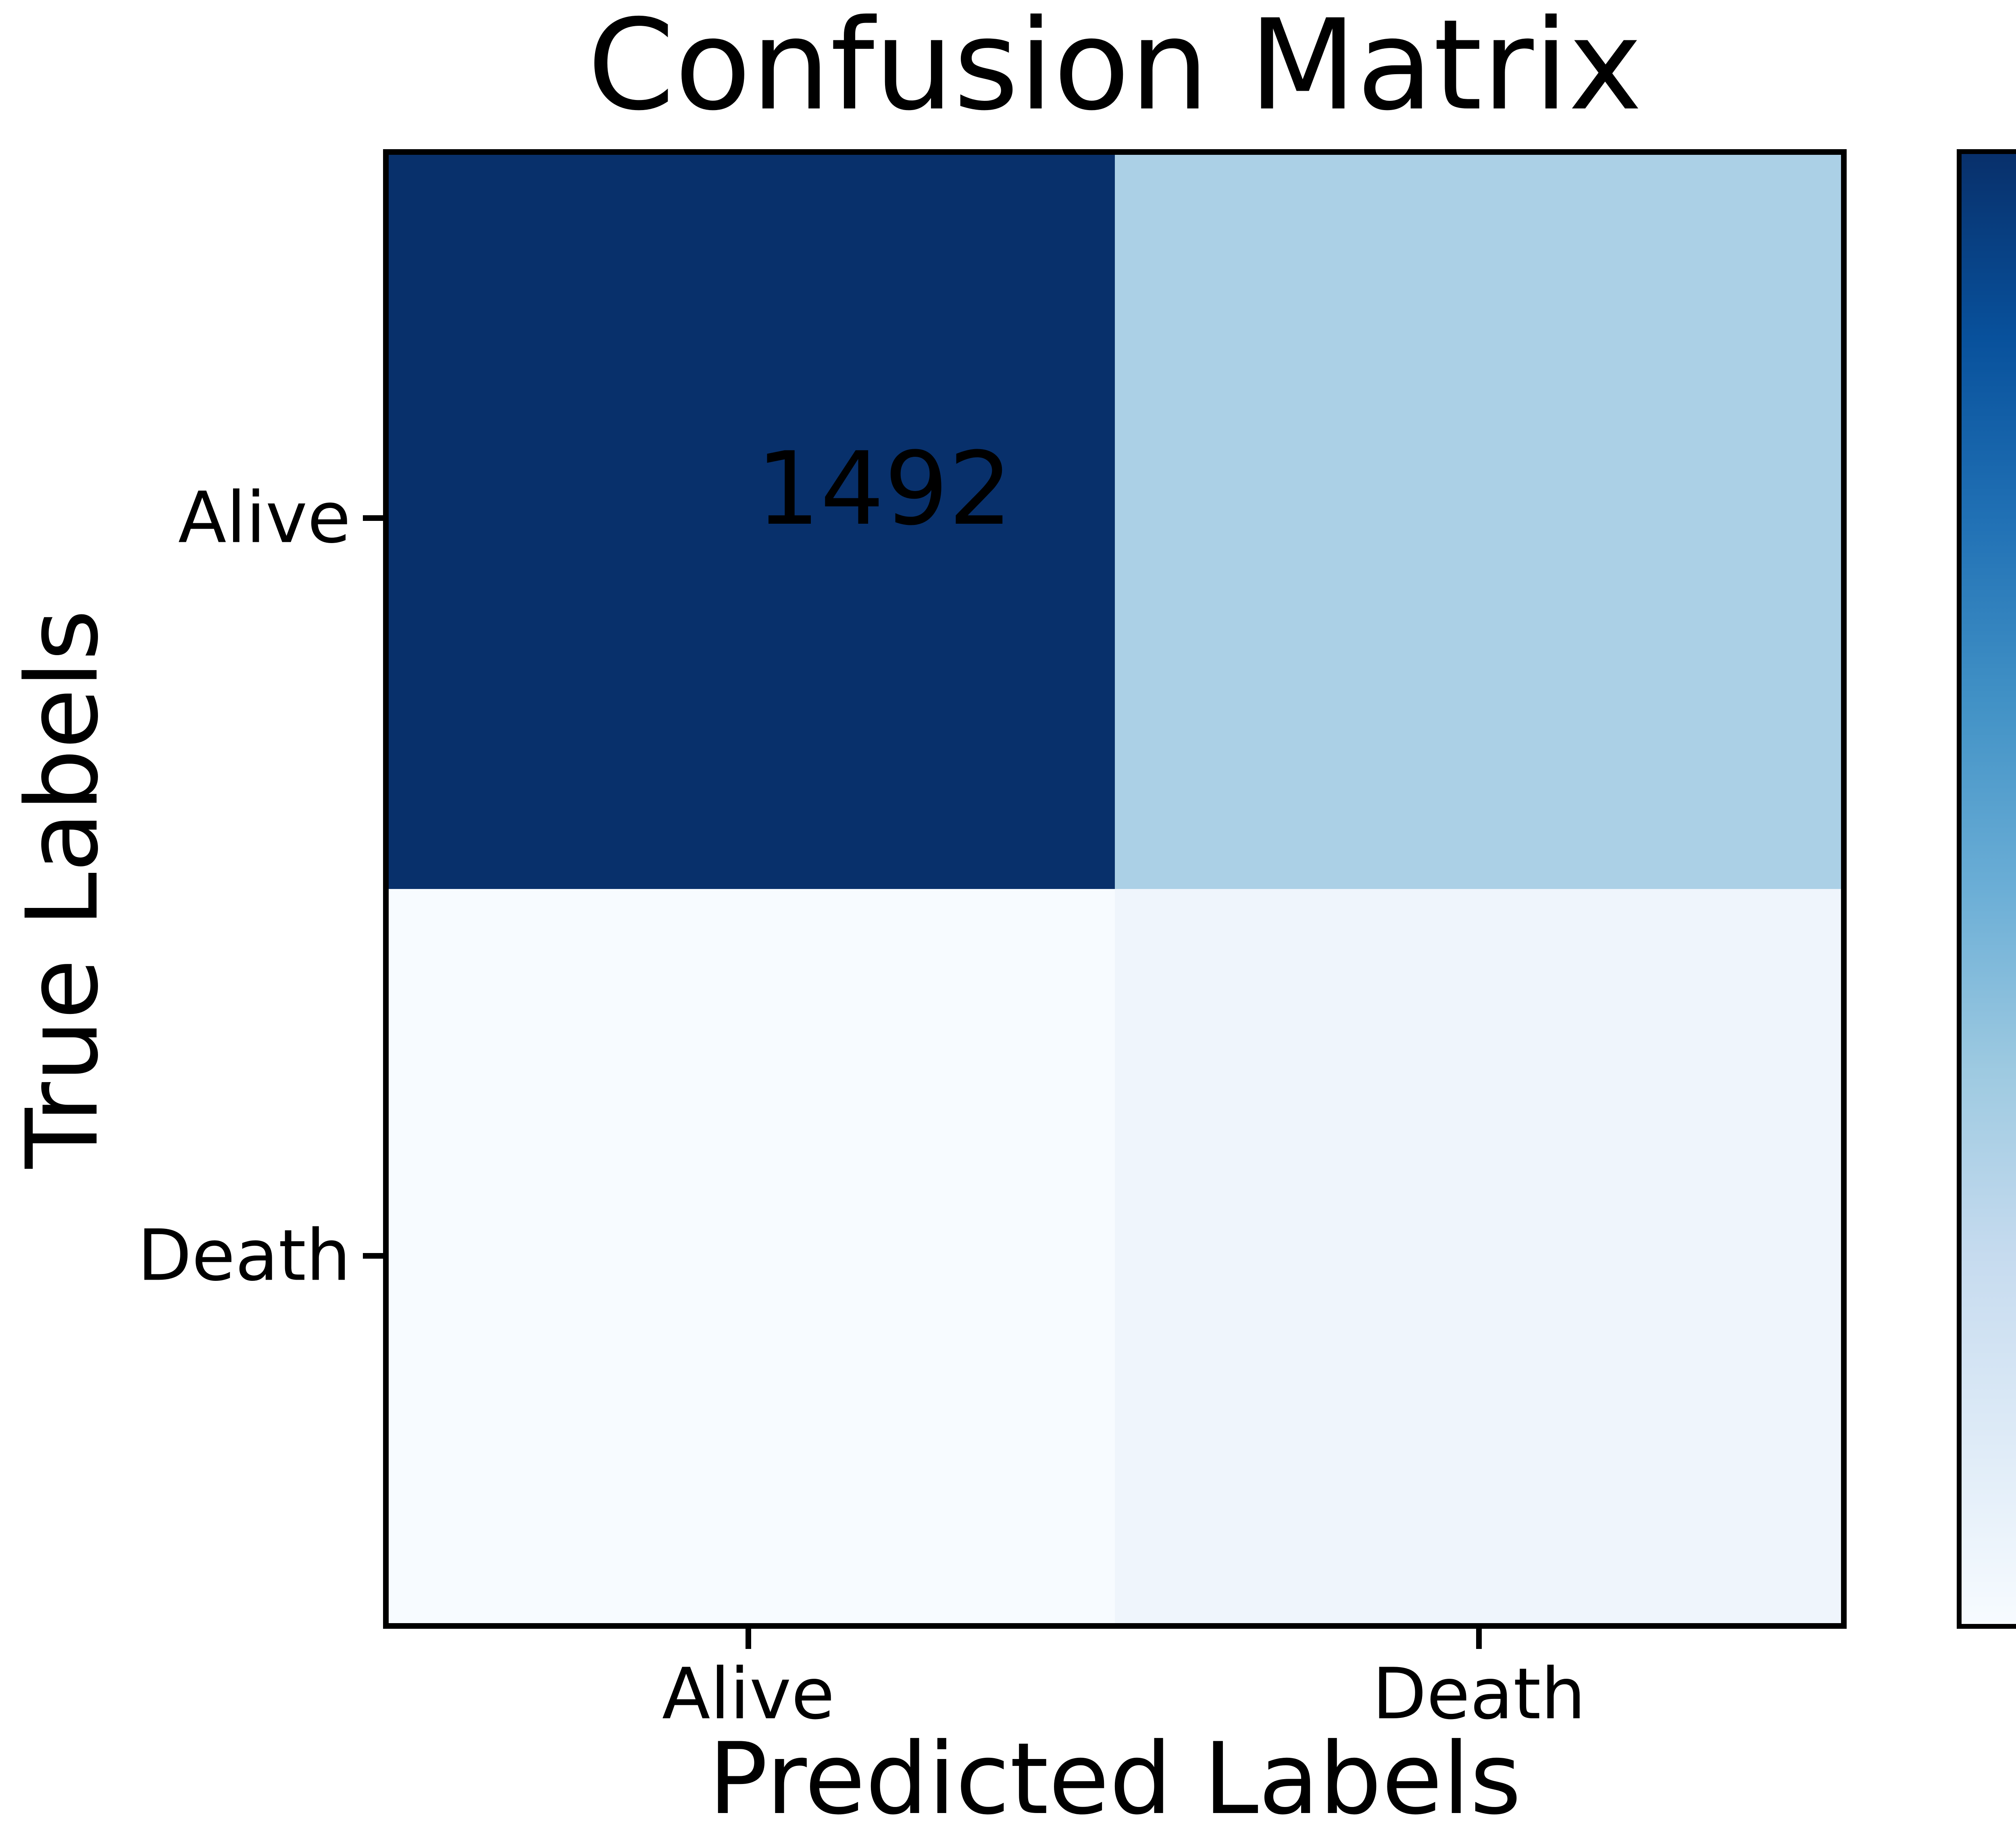 This screenshot has height=1836, width=2016. What do you see at coordinates (1115, 1779) in the screenshot?
I see `x-axis-label: Predicted Labels` at bounding box center [1115, 1779].